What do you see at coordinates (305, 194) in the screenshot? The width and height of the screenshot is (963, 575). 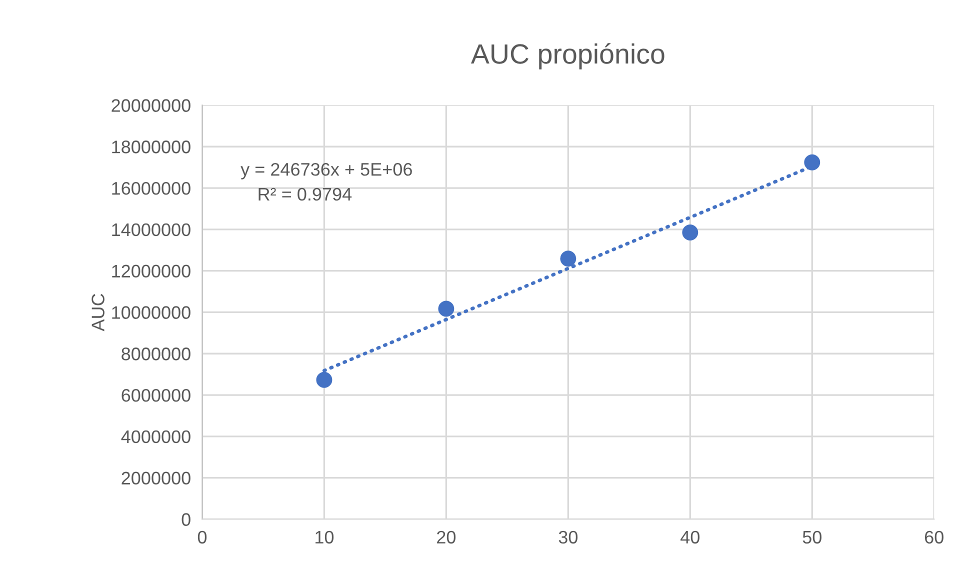 I see `annotation: R² = 0.9794` at bounding box center [305, 194].